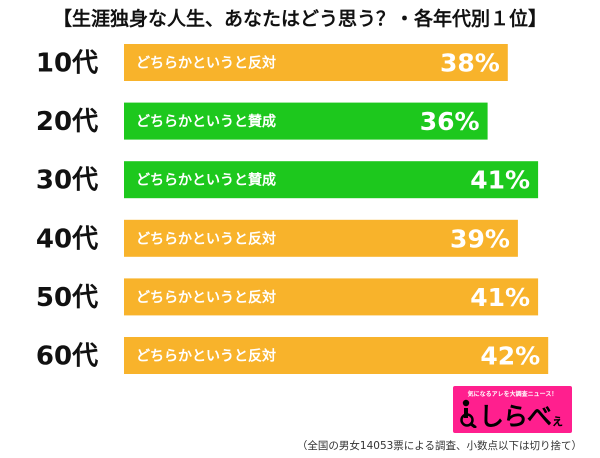 Image resolution: width=600 pixels, height=458 pixels. Describe the element at coordinates (470, 63) in the screenshot. I see `value-label: 38%` at that location.